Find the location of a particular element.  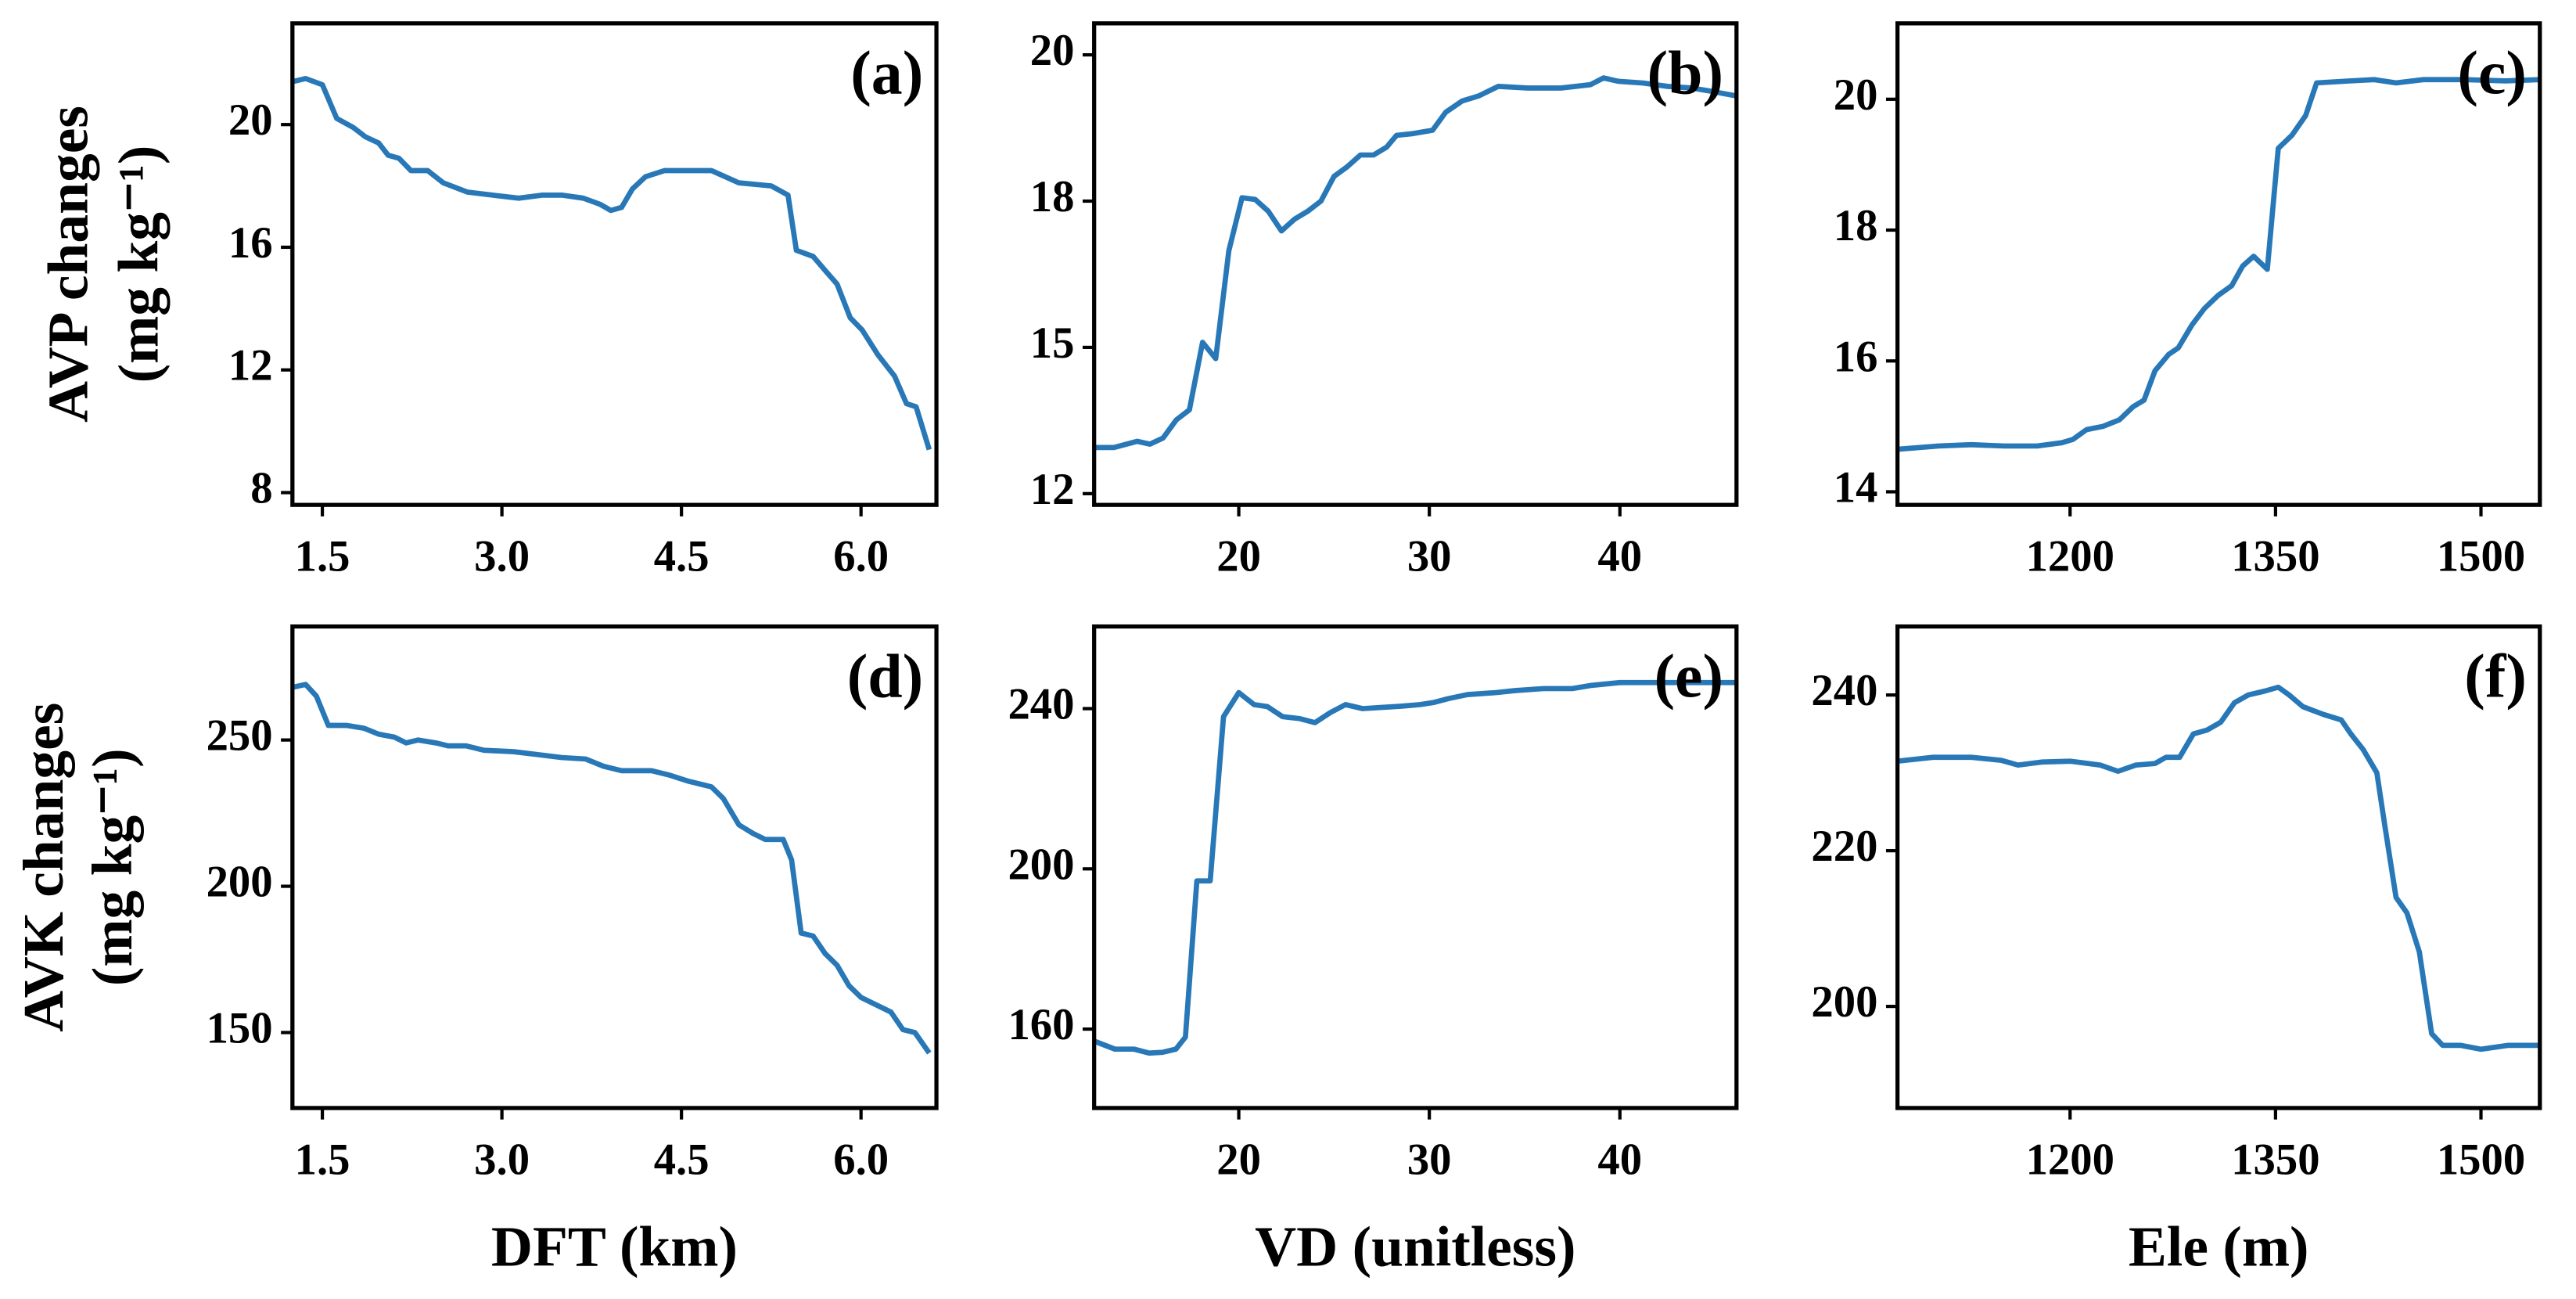

y-tick-label: 14 is located at coordinates (1856, 487).